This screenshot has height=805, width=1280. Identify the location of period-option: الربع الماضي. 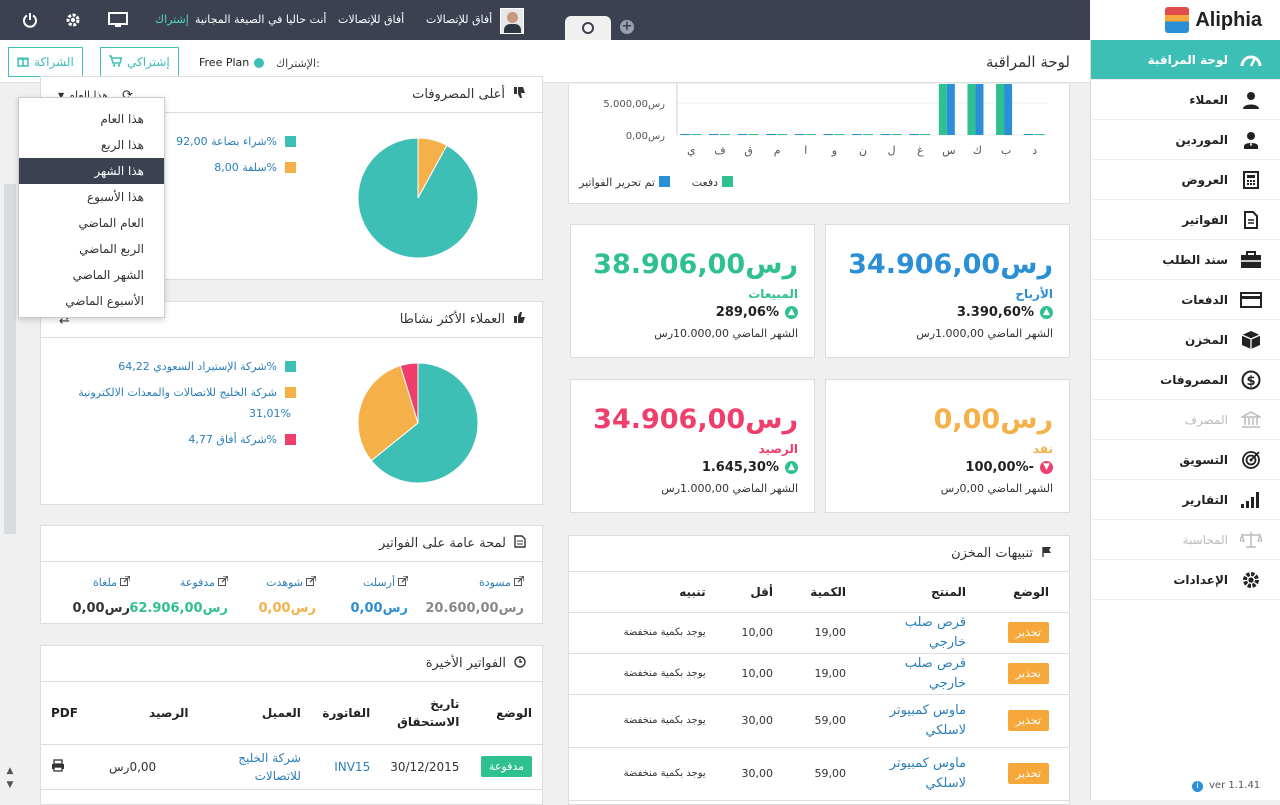
(111, 249).